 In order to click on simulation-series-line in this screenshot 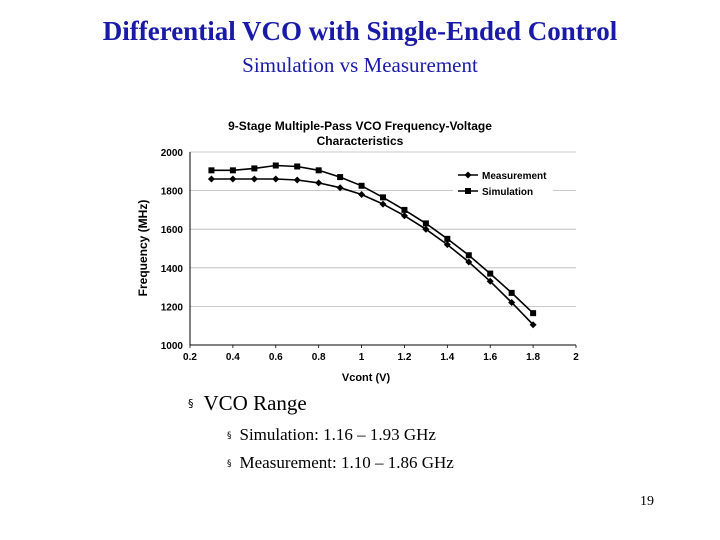, I will do `click(372, 239)`.